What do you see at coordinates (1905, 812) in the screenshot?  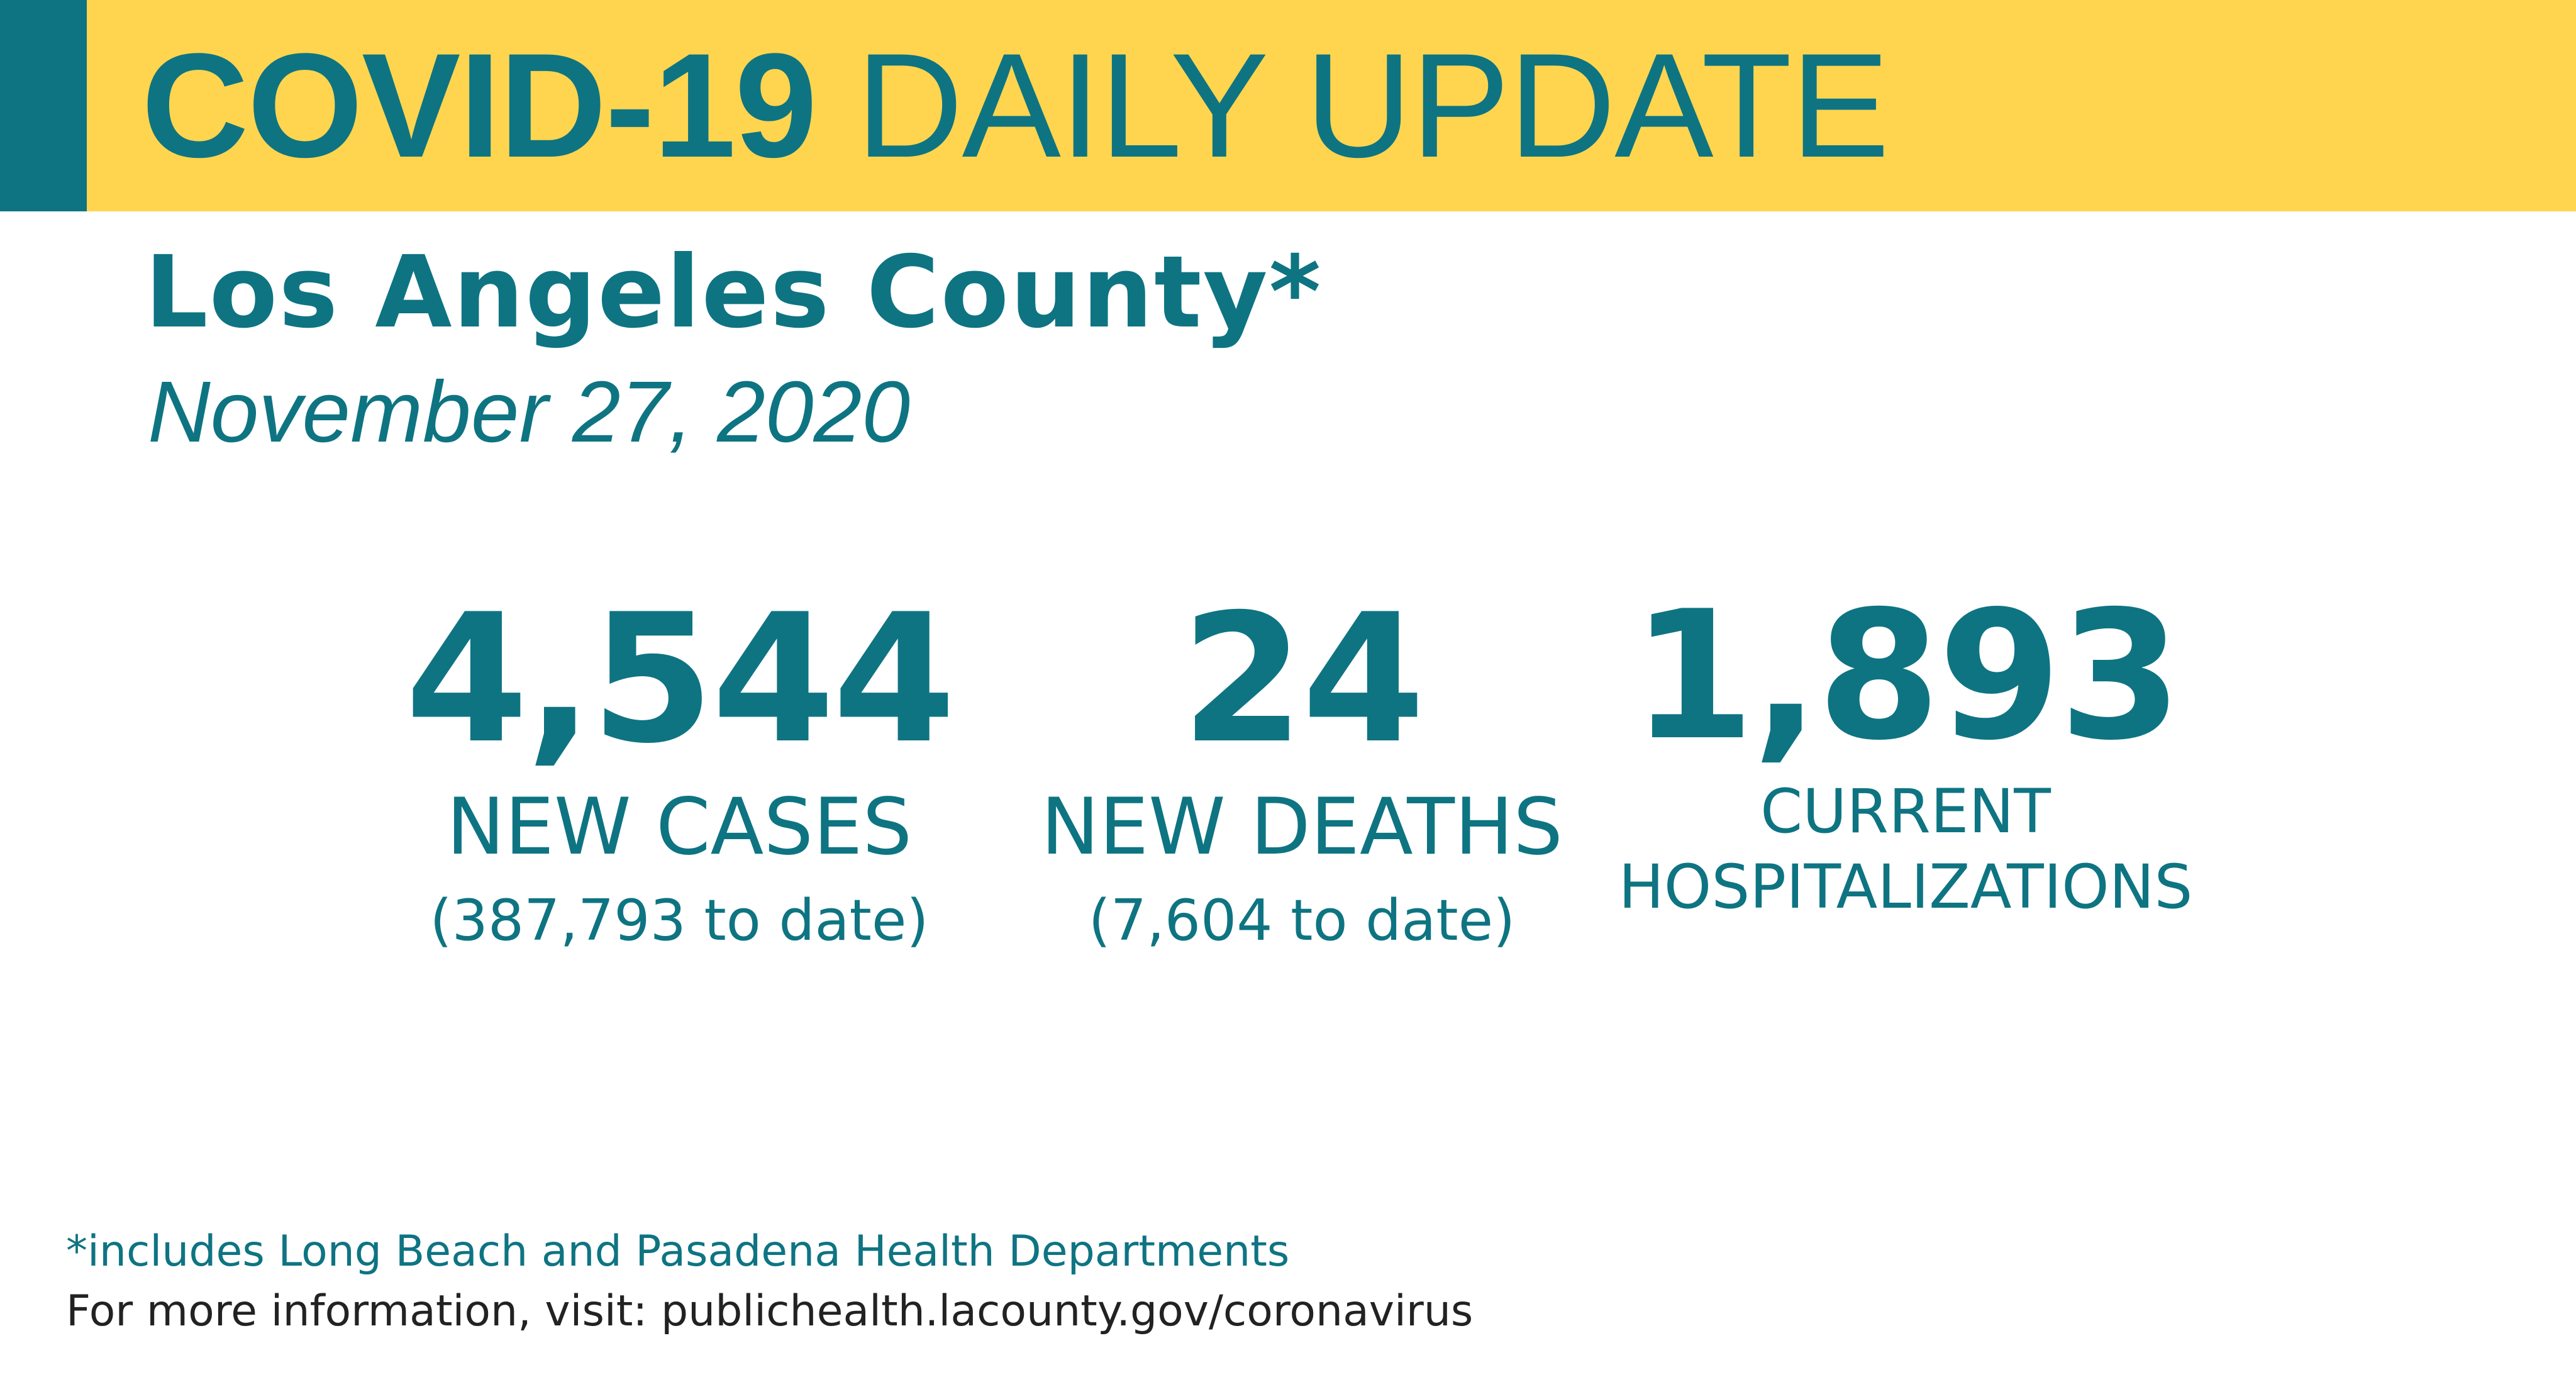 I see `hospitalizations-label-line1: CURRENT` at bounding box center [1905, 812].